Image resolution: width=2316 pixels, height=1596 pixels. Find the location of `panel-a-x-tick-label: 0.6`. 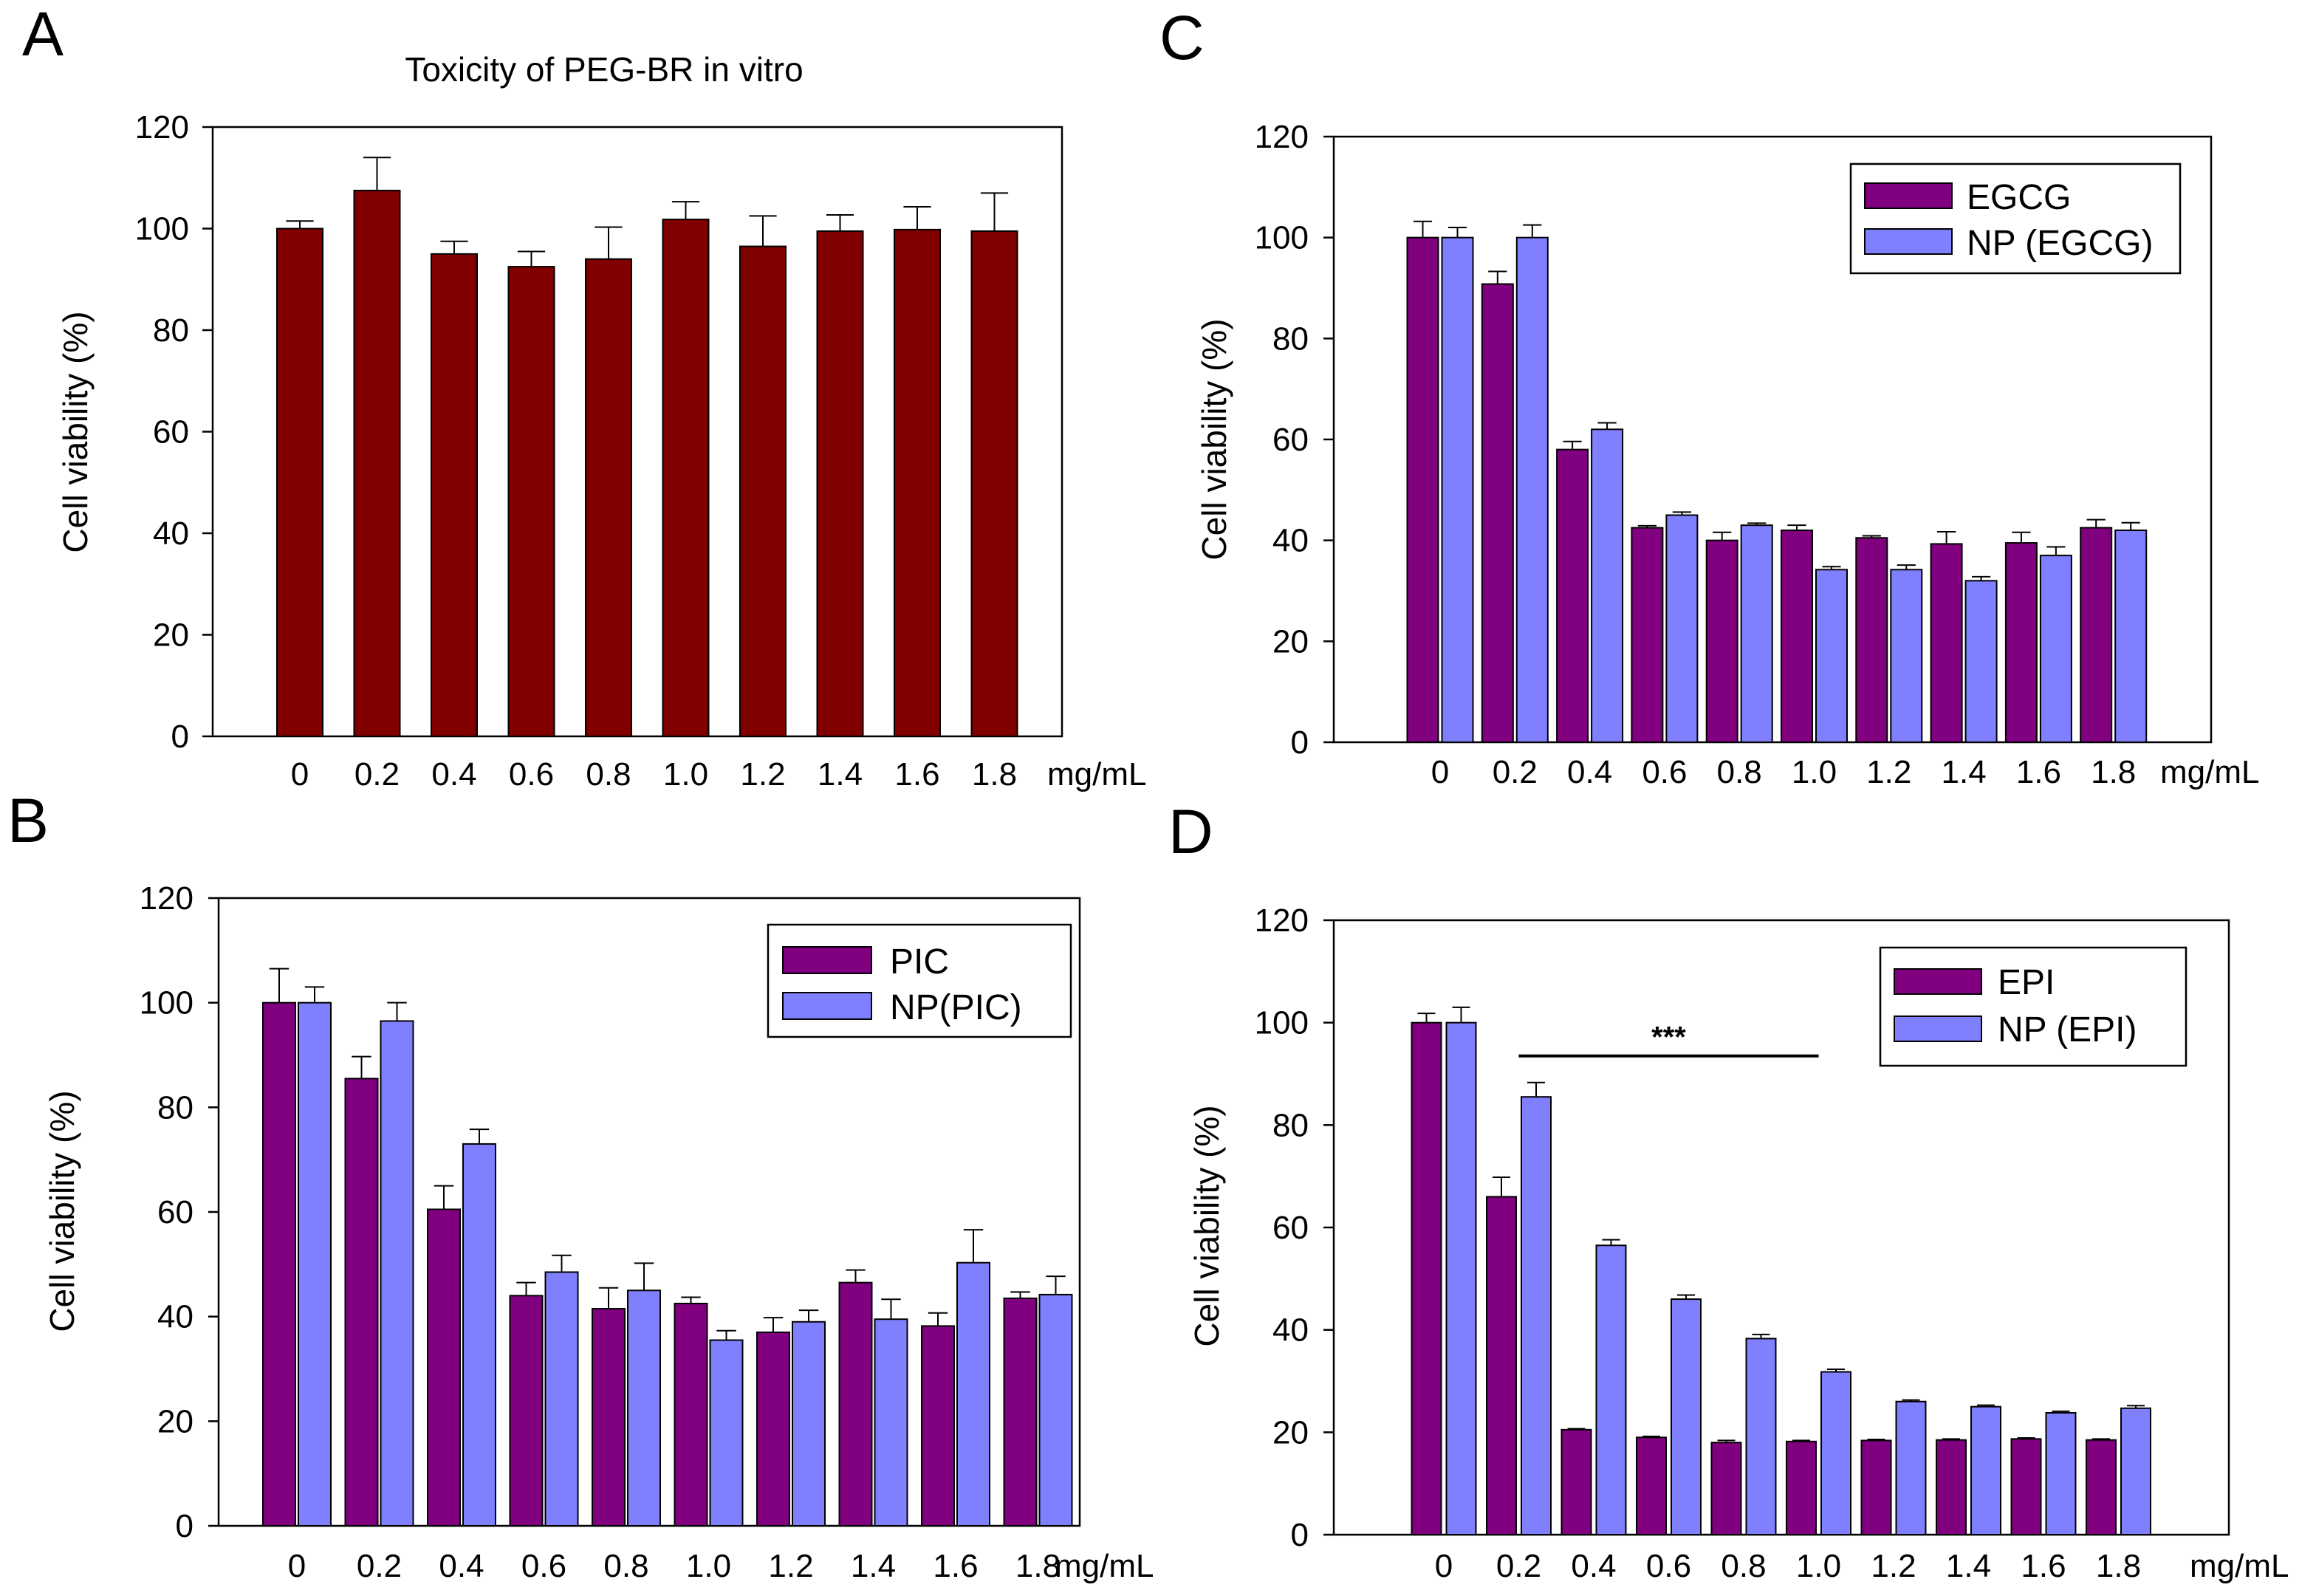

panel-a-x-tick-label: 0.6 is located at coordinates (531, 774).